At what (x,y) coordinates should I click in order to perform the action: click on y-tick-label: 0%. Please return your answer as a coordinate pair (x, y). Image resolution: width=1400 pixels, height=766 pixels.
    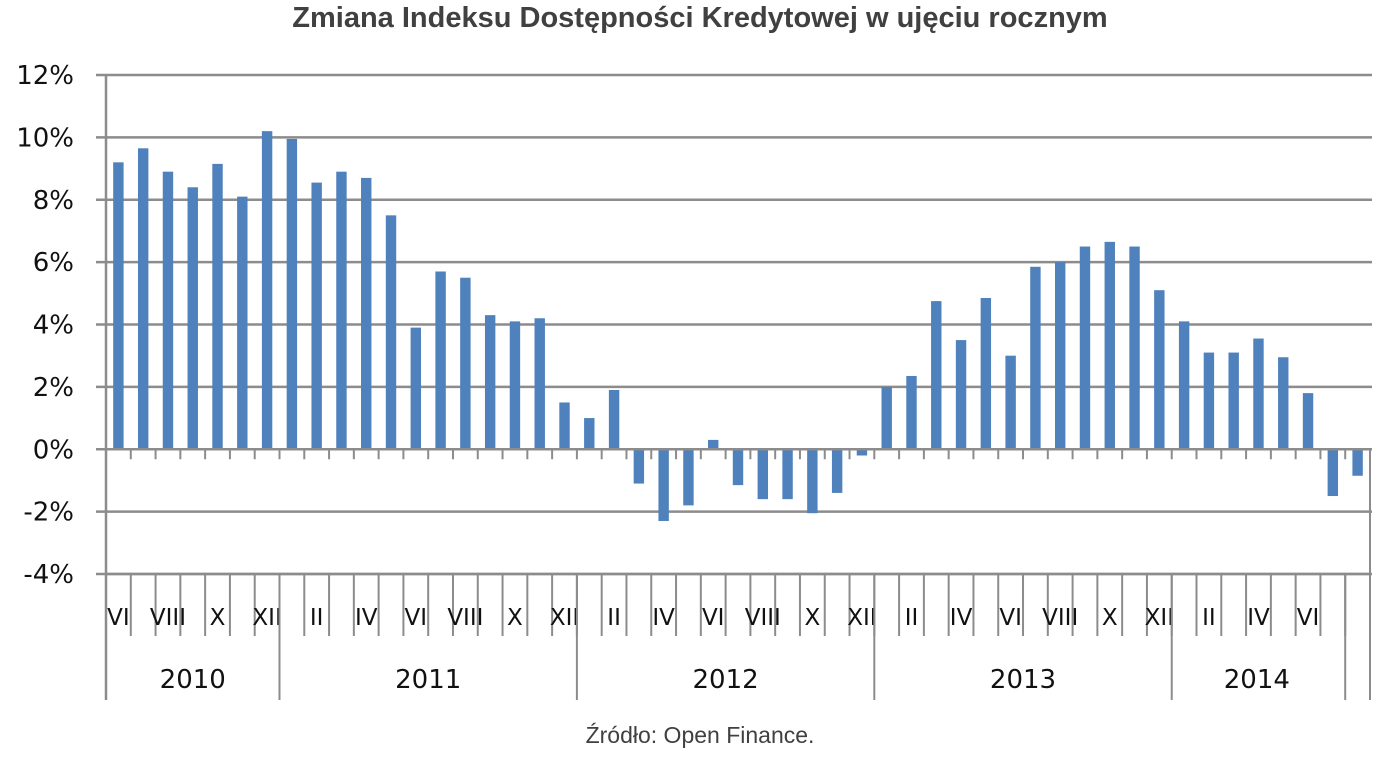
    Looking at the image, I should click on (53, 450).